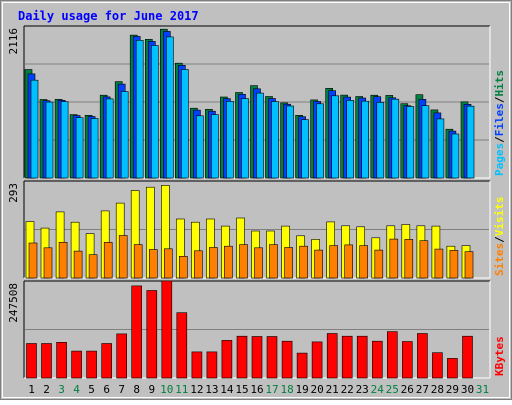  Describe the element at coordinates (271, 389) in the screenshot. I see `x-tick-label-day-17: 17` at that location.